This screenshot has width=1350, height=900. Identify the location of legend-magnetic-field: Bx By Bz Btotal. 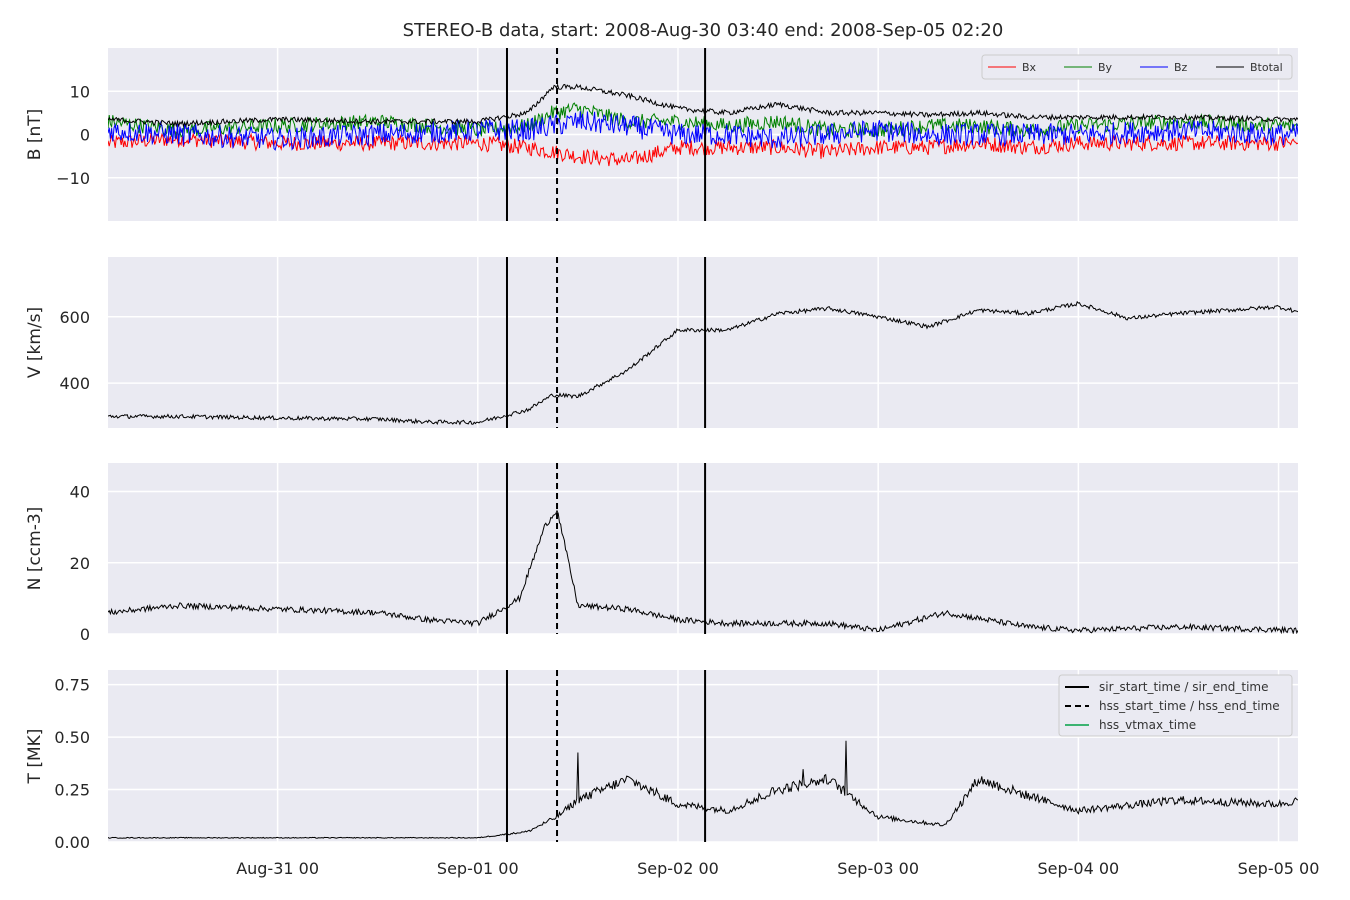
(1137, 67).